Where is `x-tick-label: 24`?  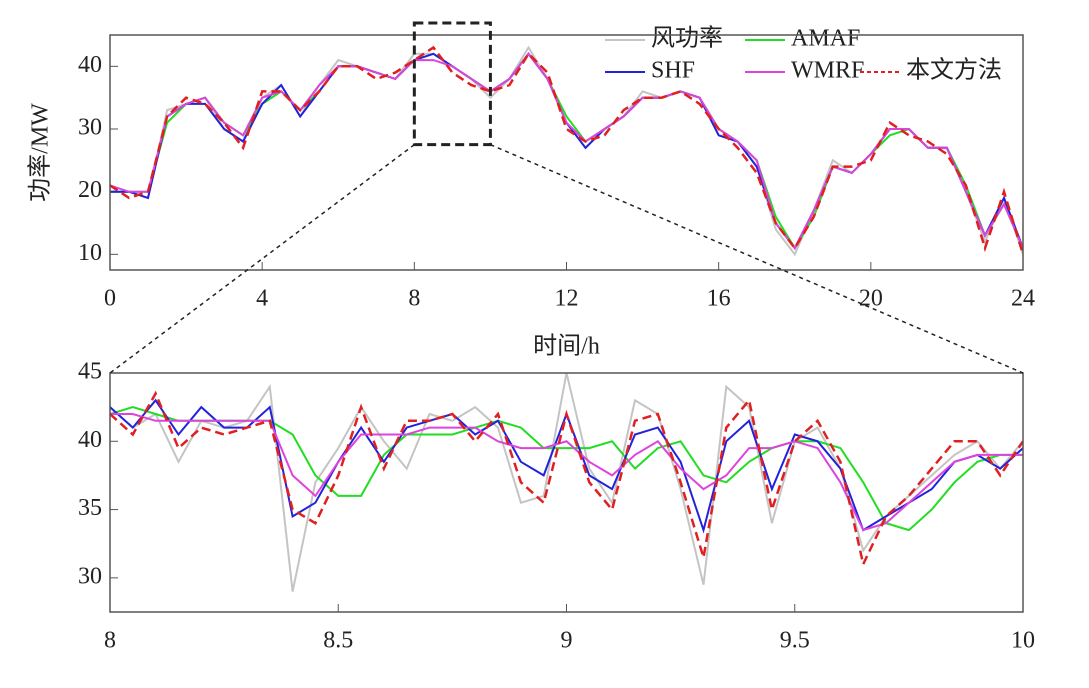
x-tick-label: 24 is located at coordinates (1023, 299).